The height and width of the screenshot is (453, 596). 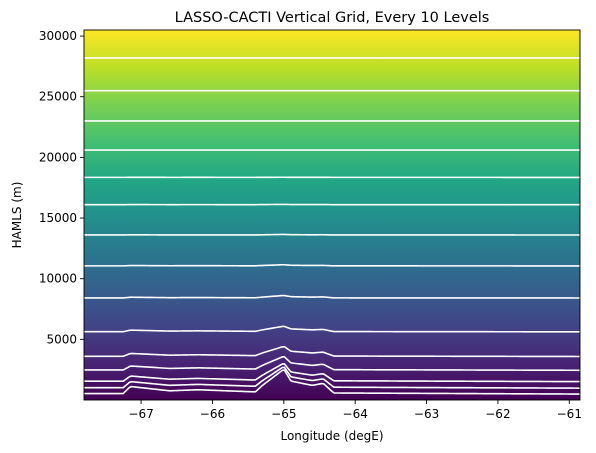 What do you see at coordinates (283, 414) in the screenshot?
I see `x-tick-label: −65` at bounding box center [283, 414].